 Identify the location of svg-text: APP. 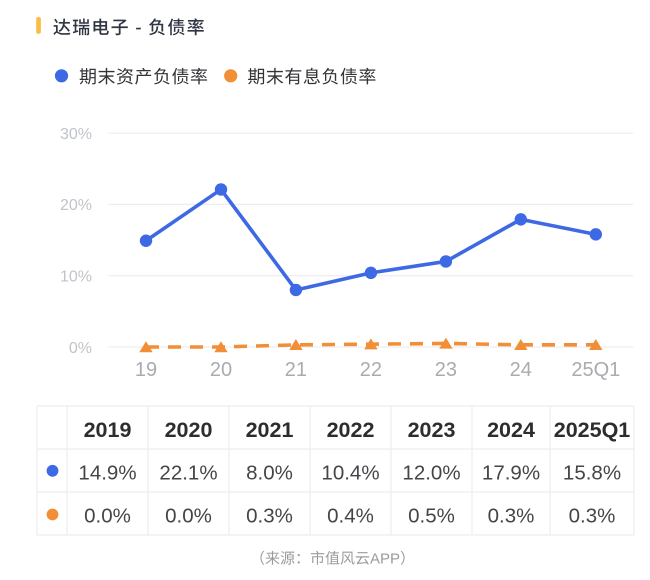
(385, 559).